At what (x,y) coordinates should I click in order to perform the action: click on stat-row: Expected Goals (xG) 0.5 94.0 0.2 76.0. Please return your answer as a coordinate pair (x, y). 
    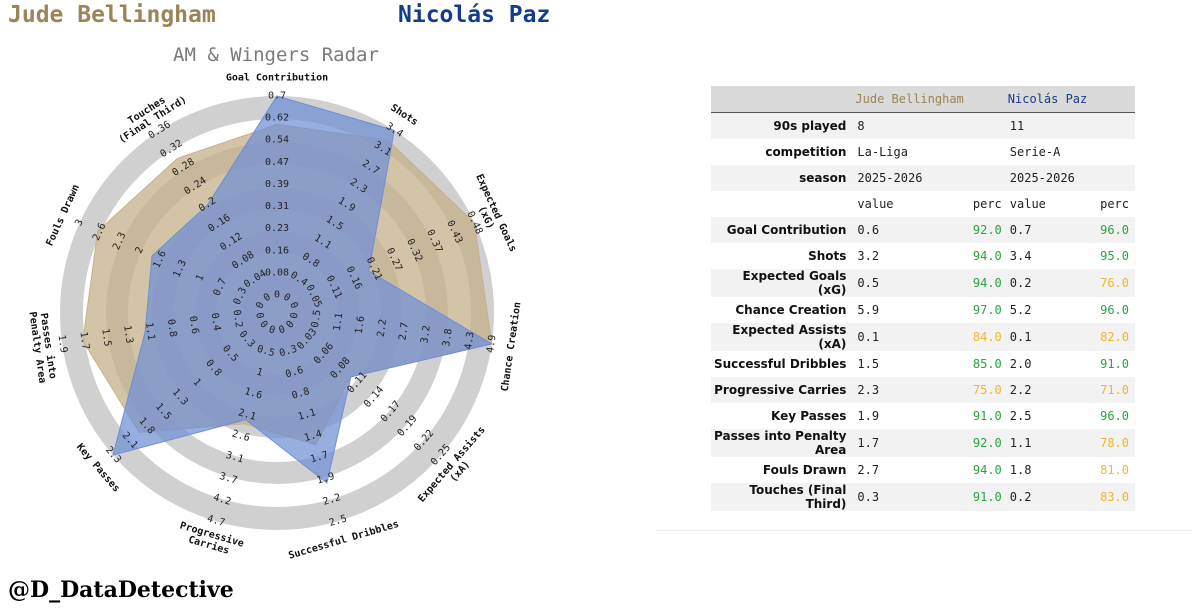
    Looking at the image, I should click on (923, 283).